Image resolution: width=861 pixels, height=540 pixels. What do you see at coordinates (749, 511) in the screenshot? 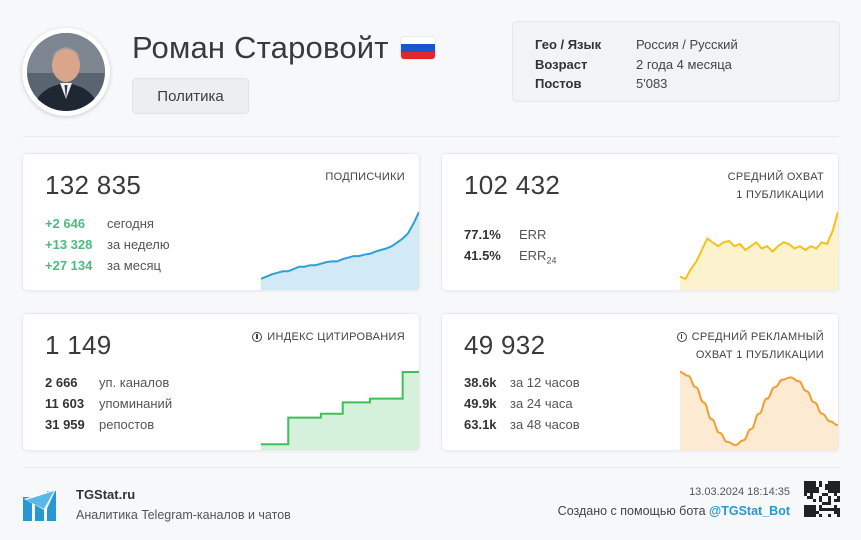
I see `bot-handle-link: @TGStat_Bot` at bounding box center [749, 511].